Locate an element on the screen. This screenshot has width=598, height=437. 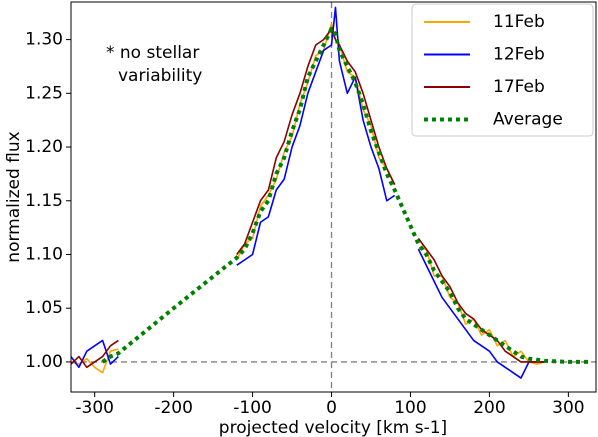
x-tick-label: -300 is located at coordinates (94, 408).